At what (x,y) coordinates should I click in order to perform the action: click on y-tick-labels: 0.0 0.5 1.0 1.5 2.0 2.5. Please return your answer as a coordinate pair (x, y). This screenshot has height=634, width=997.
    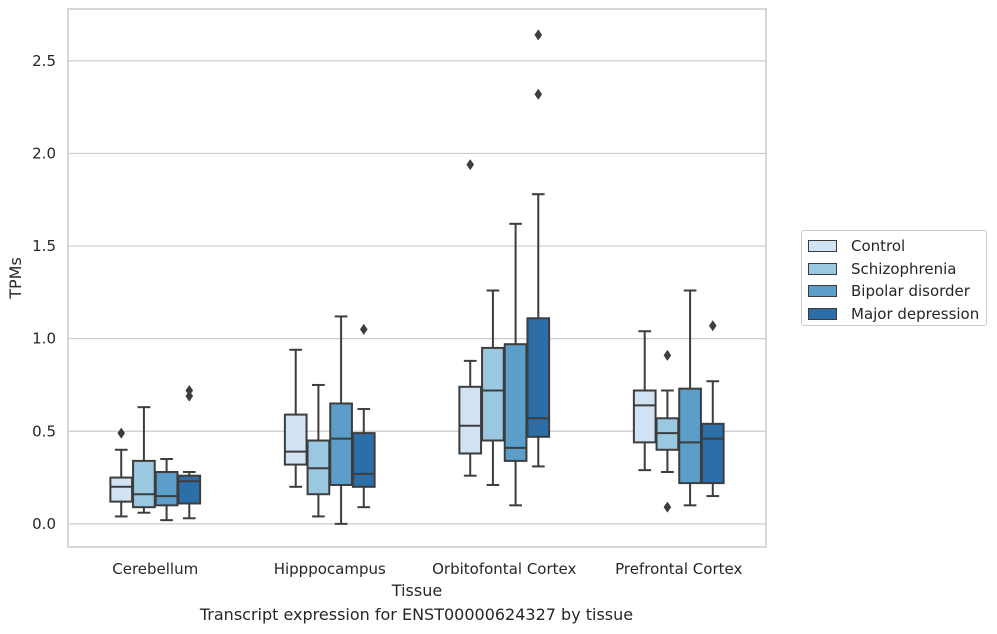
    Looking at the image, I should click on (44, 292).